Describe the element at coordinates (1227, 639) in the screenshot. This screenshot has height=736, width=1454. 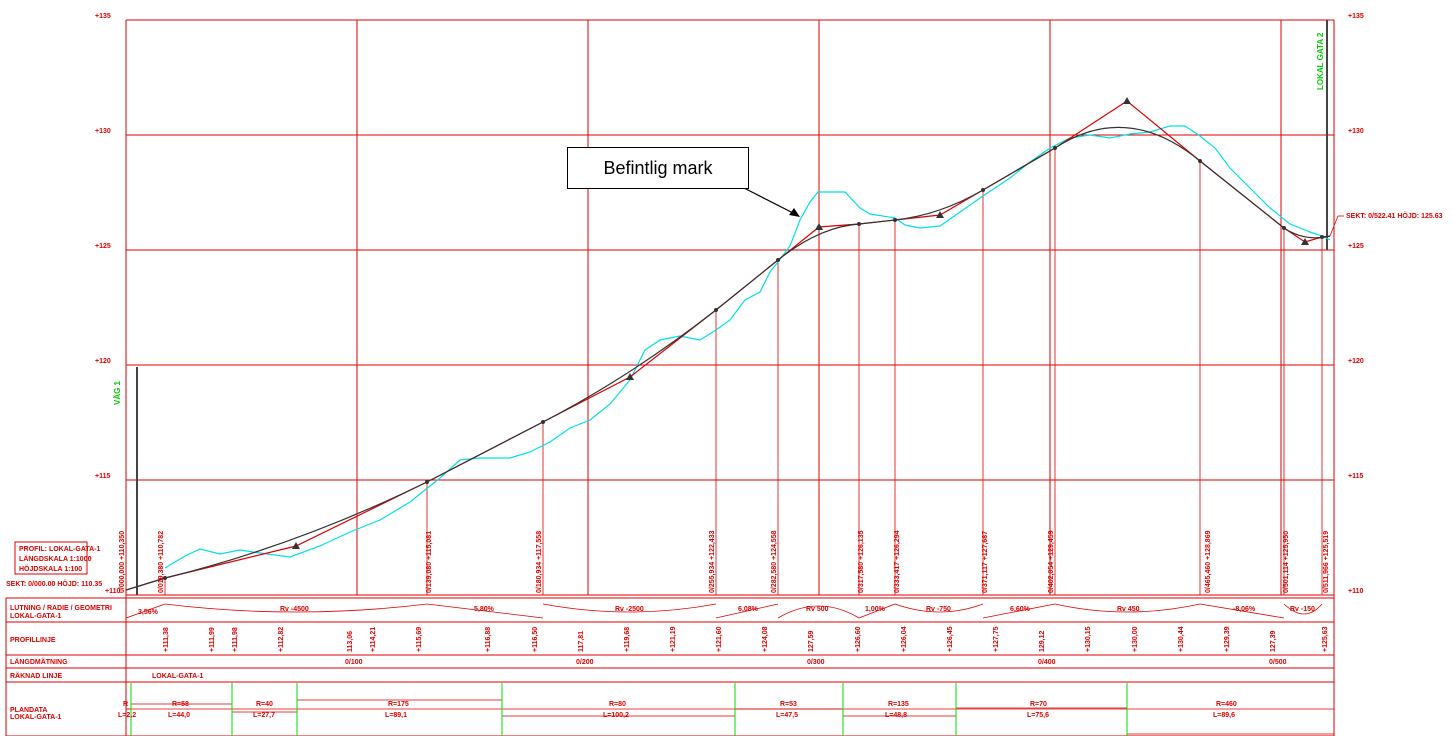
I see `profile-value: +129,39` at that location.